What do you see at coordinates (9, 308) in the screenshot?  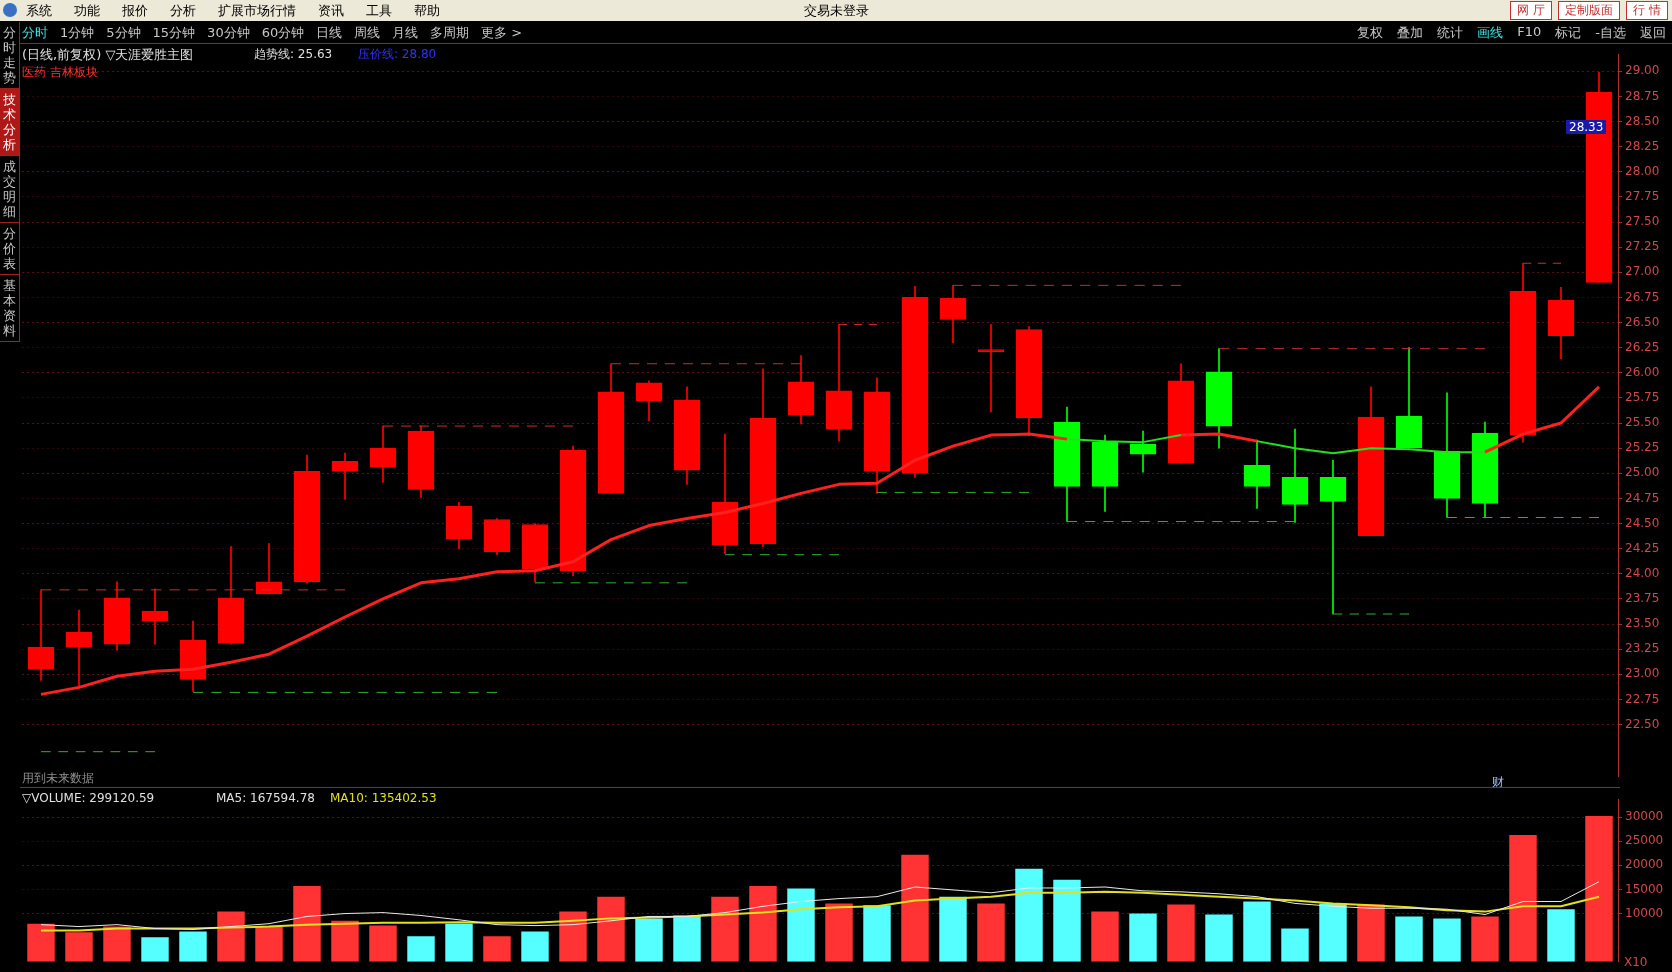 I see `text: 基本资料` at bounding box center [9, 308].